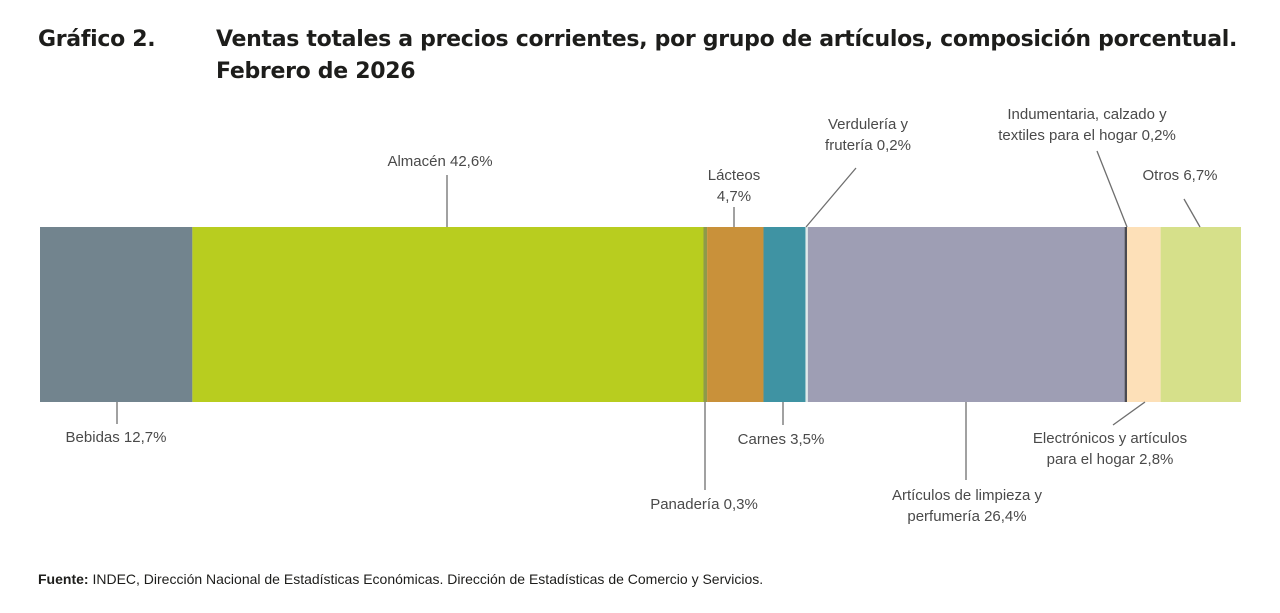 This screenshot has height=613, width=1280. What do you see at coordinates (1110, 438) in the screenshot?
I see `label-electronicos-l1: Electrónicos y artículos` at bounding box center [1110, 438].